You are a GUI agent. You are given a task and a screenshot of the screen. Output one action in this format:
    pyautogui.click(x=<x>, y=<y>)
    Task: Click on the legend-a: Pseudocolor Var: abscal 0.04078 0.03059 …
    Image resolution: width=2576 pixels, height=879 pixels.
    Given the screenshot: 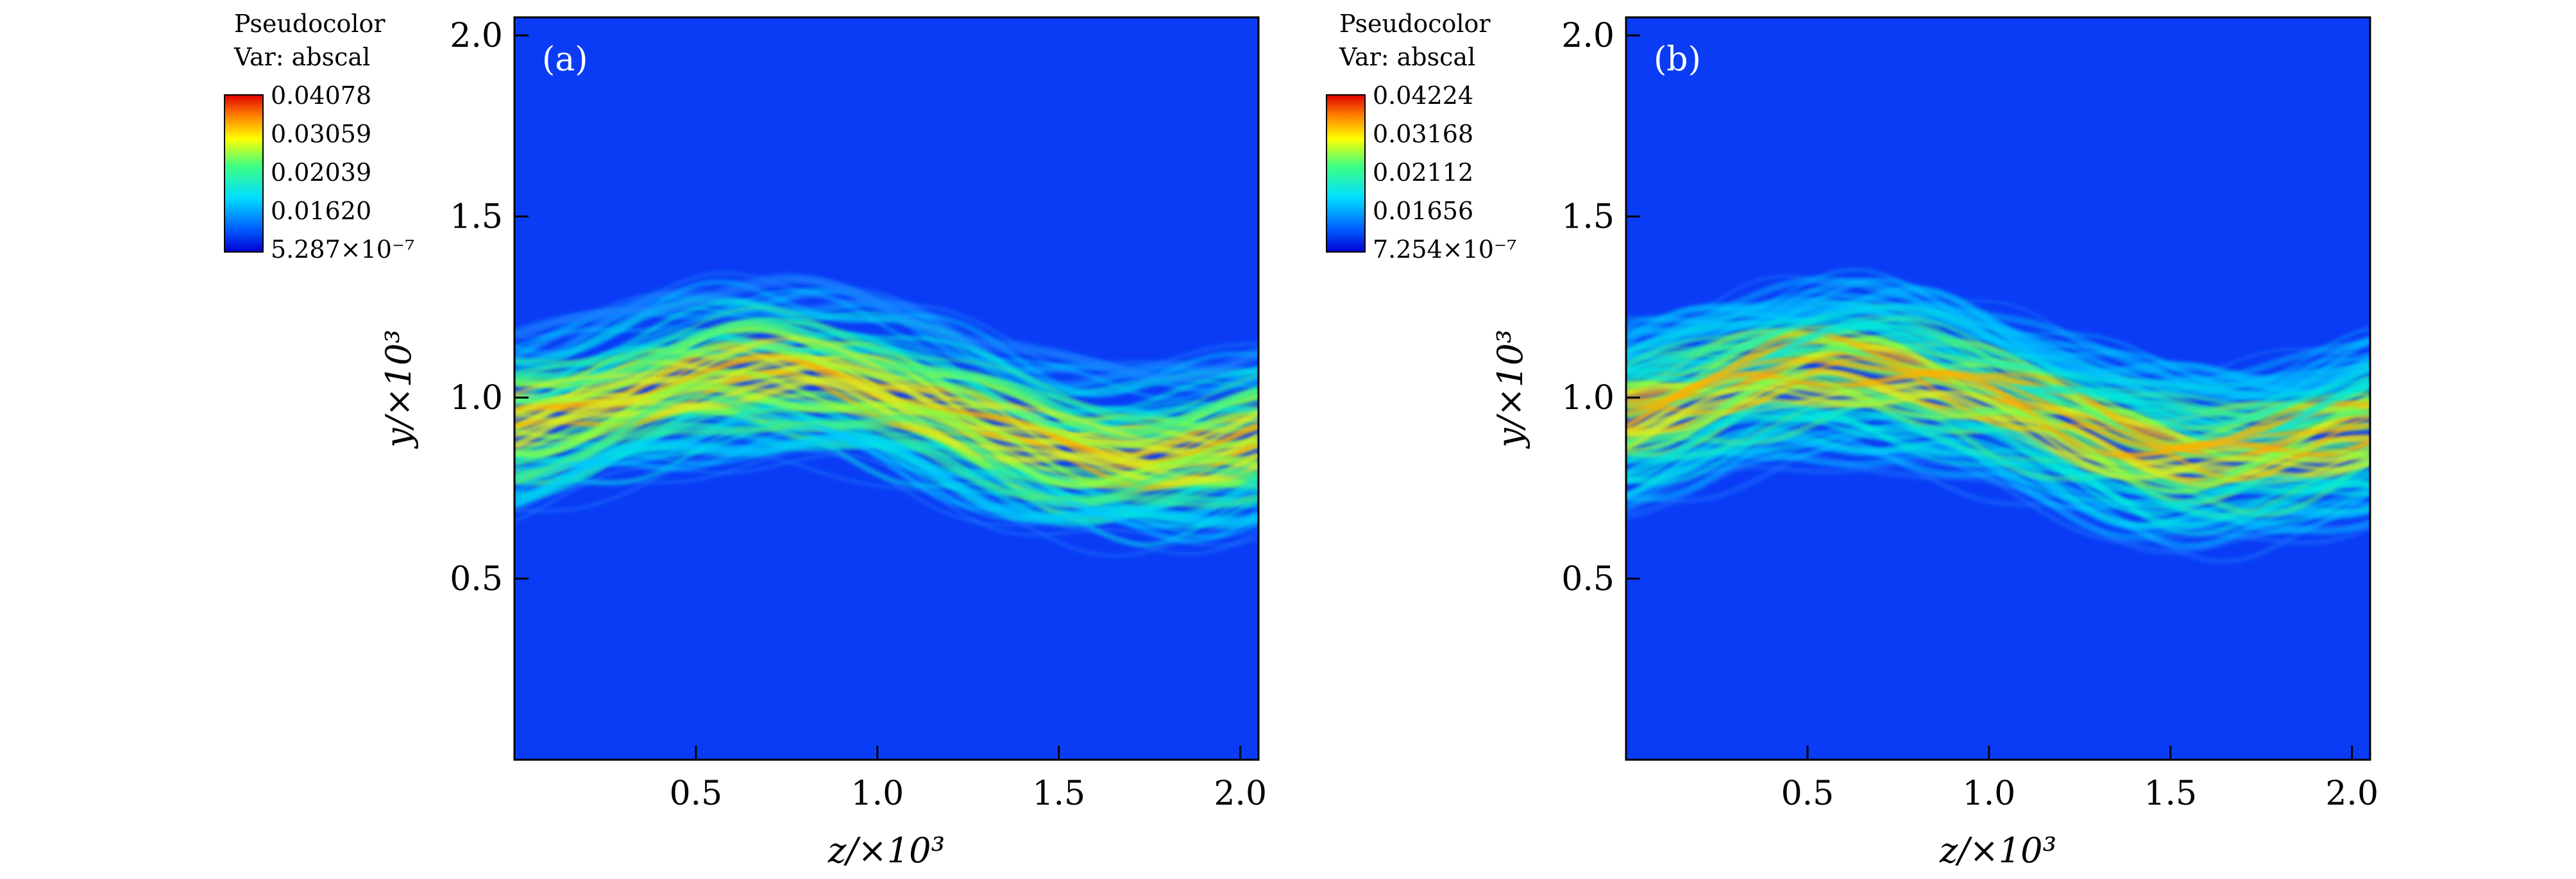 What is the action you would take?
    pyautogui.click(x=319, y=137)
    